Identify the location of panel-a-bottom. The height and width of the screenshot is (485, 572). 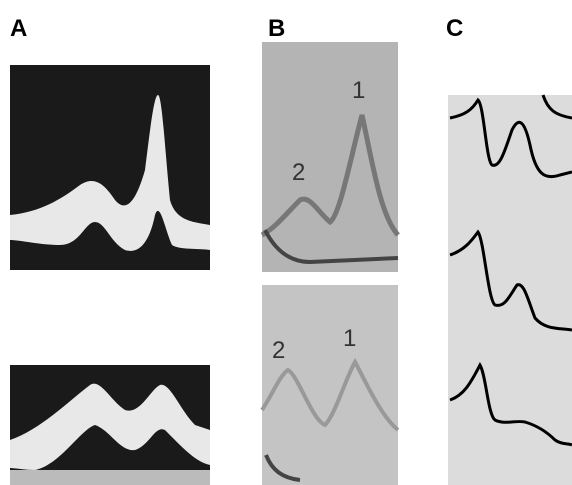
(110, 425).